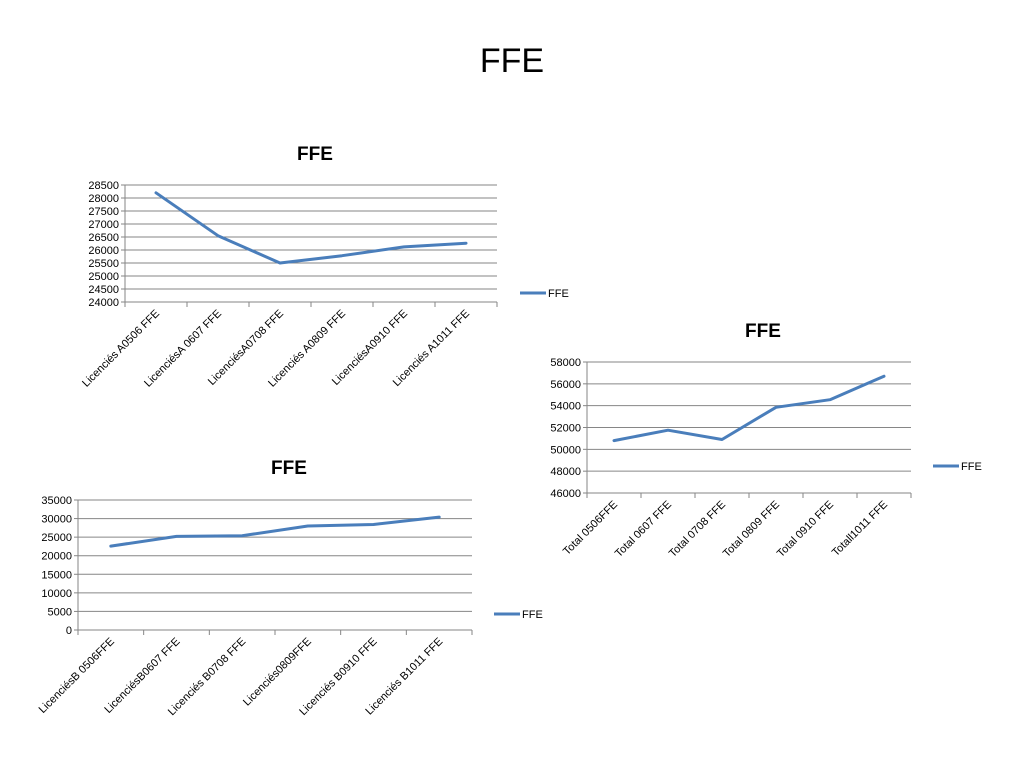 The image size is (1024, 768). Describe the element at coordinates (56, 520) in the screenshot. I see `y-tick-label: 30000` at that location.